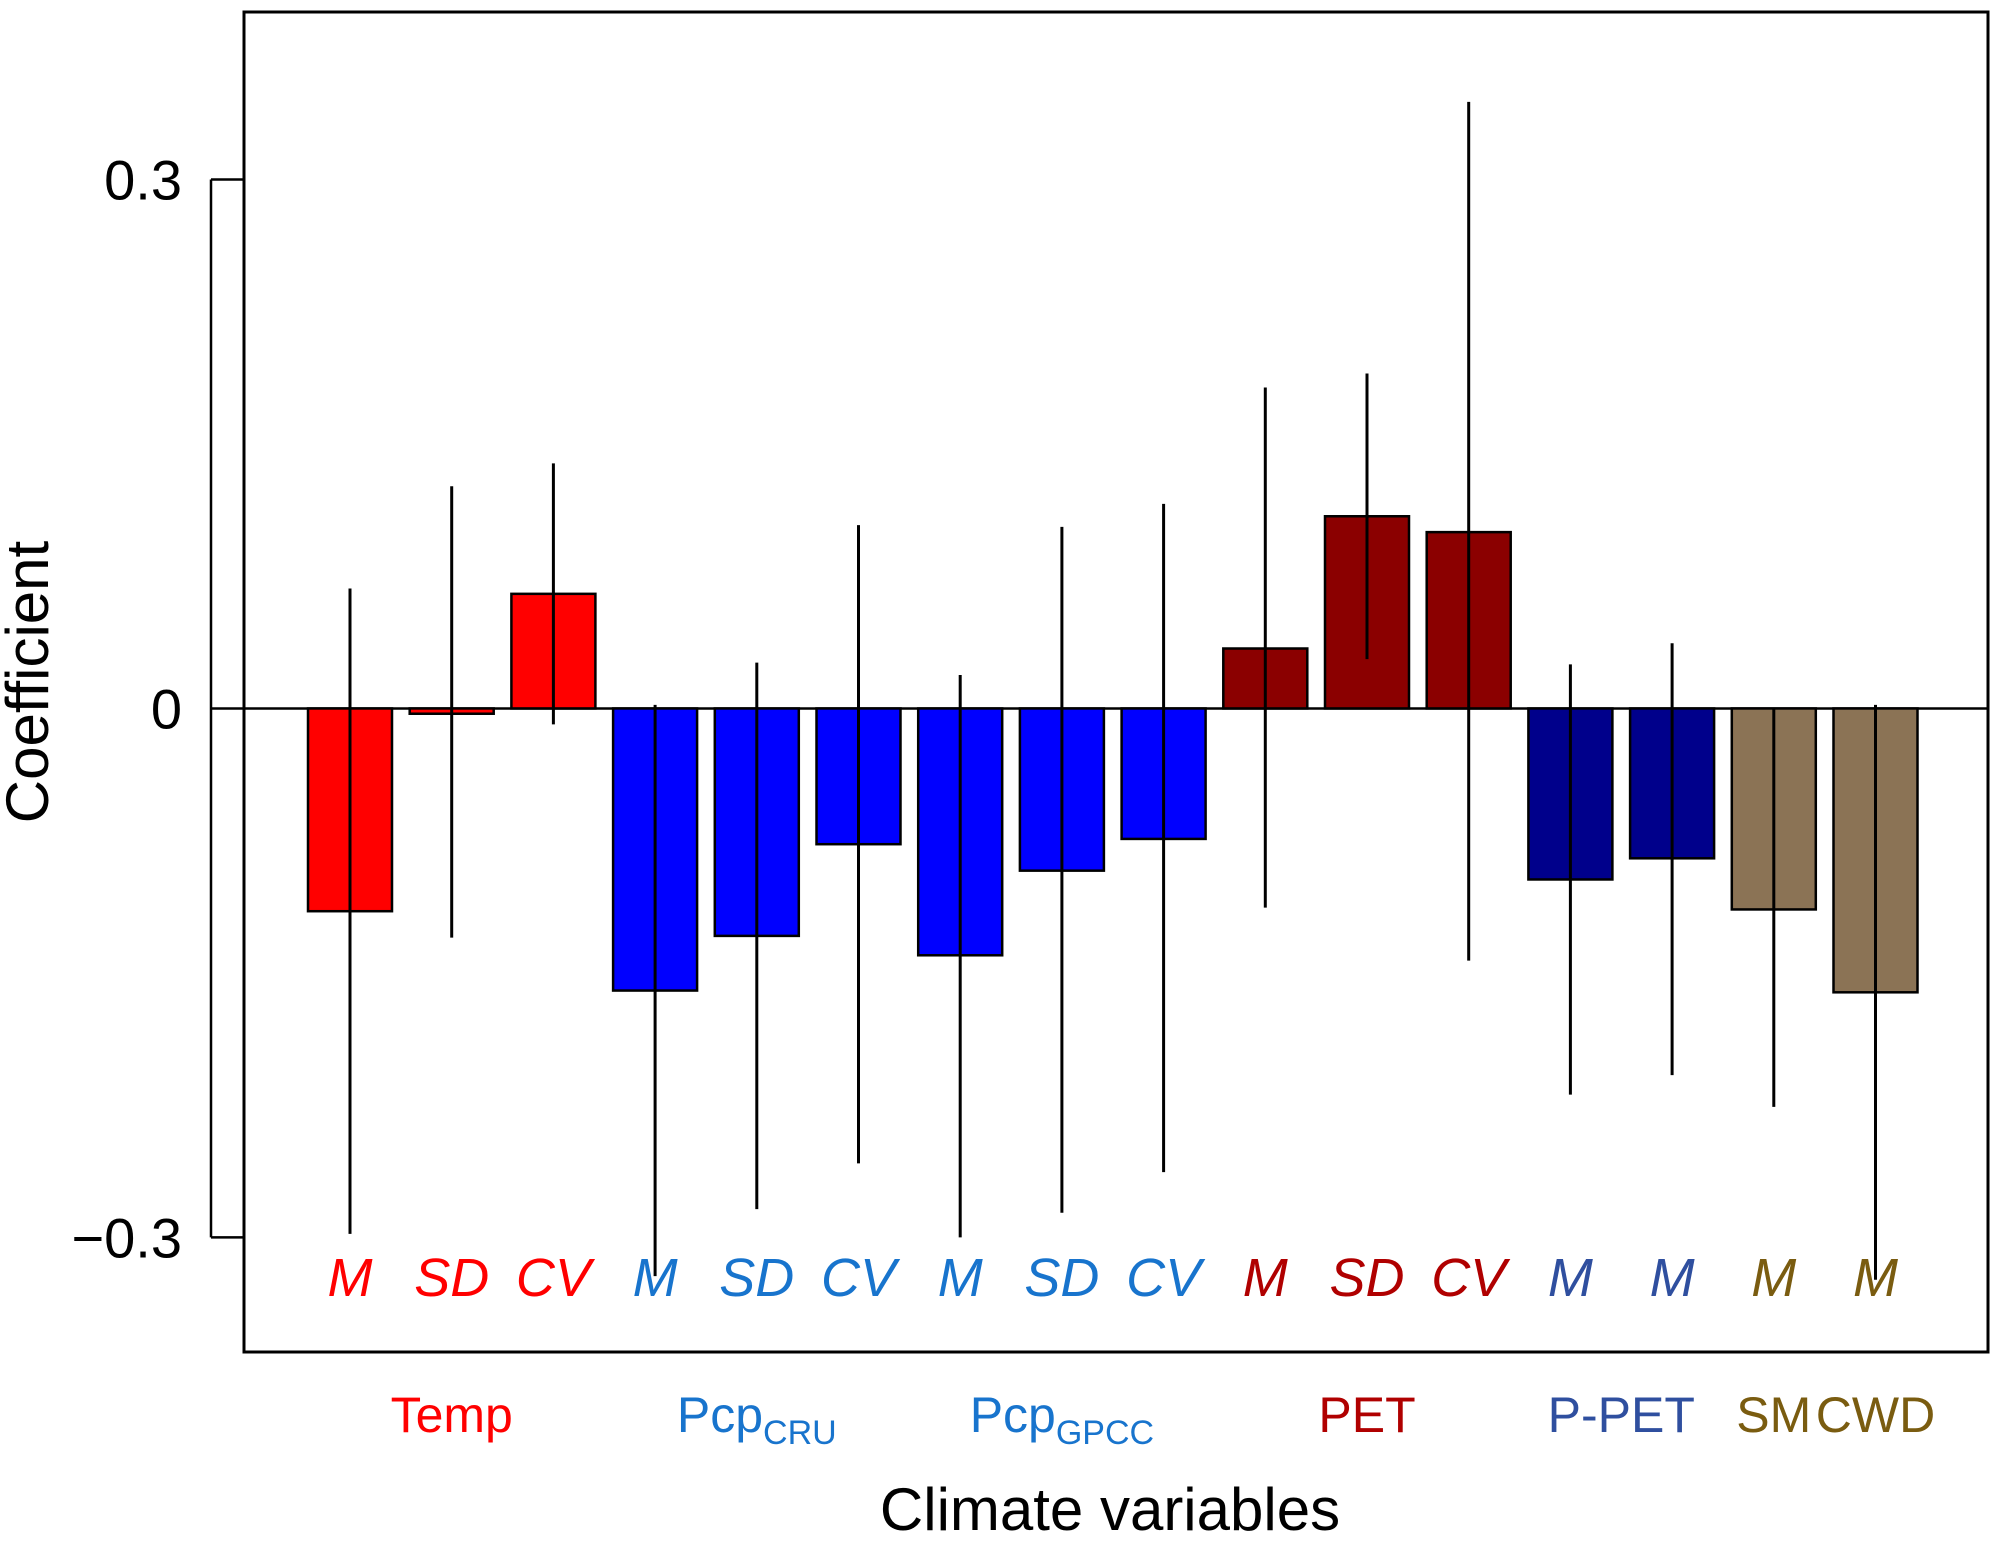 The width and height of the screenshot is (1992, 1567). I want to click on y-tick-label-1: 0.3, so click(143, 180).